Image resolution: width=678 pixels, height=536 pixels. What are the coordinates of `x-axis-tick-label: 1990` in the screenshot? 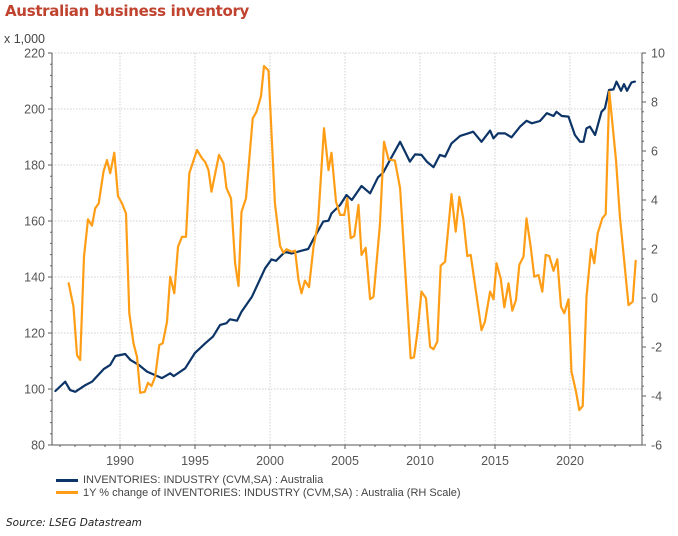 It's located at (120, 461).